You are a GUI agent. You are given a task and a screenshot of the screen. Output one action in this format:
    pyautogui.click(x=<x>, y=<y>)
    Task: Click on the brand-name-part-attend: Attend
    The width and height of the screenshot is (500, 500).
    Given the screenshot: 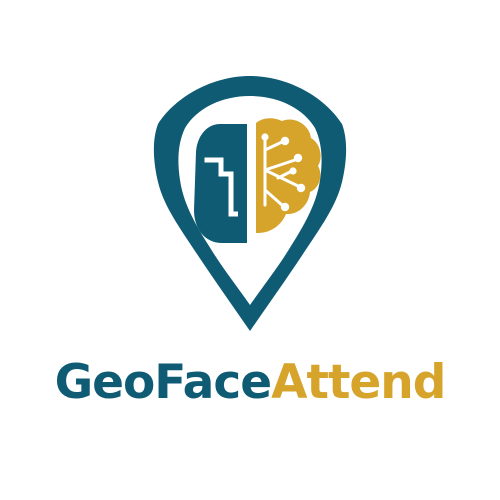 What is the action you would take?
    pyautogui.click(x=358, y=382)
    